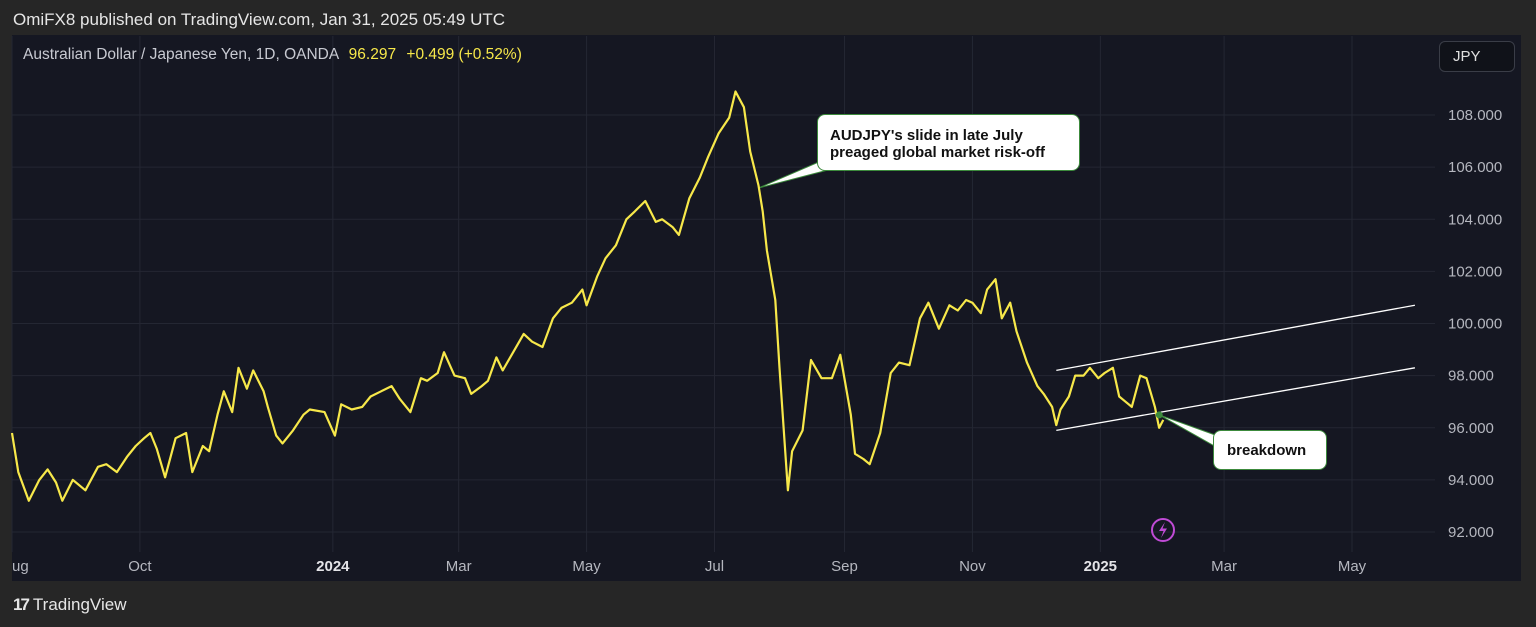 The height and width of the screenshot is (627, 1536). I want to click on tradingview-logo: 17 TradingView, so click(69, 605).